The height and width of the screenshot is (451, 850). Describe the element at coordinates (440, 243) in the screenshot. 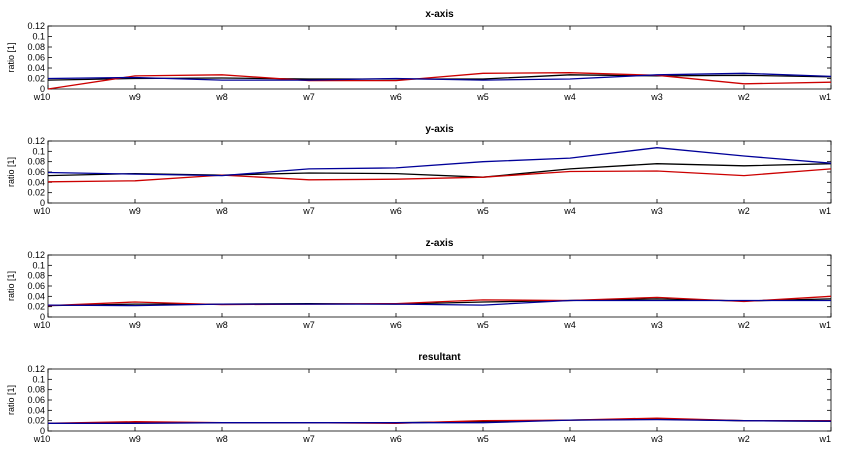

I see `chart-title: z-axis` at that location.